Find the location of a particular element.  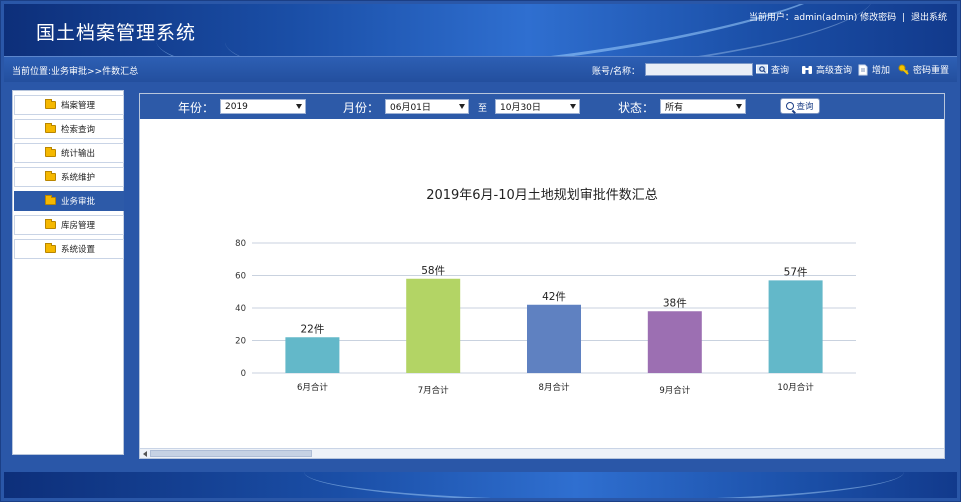

y-tick-label: 80 is located at coordinates (240, 244).